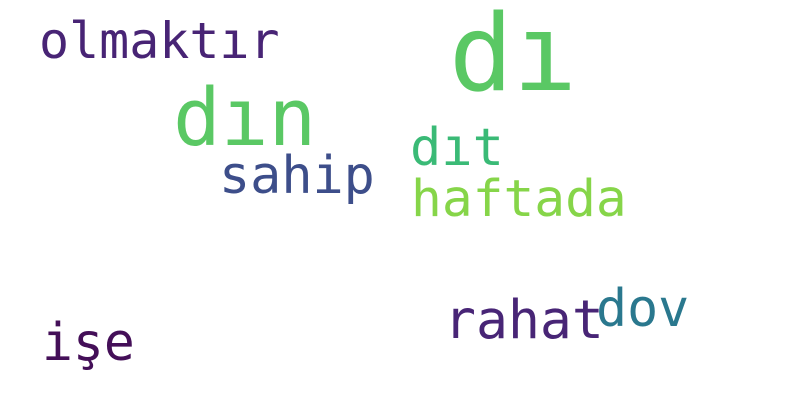 This screenshot has width=800, height=400. Describe the element at coordinates (457, 148) in the screenshot. I see `word-dit: dıt` at that location.